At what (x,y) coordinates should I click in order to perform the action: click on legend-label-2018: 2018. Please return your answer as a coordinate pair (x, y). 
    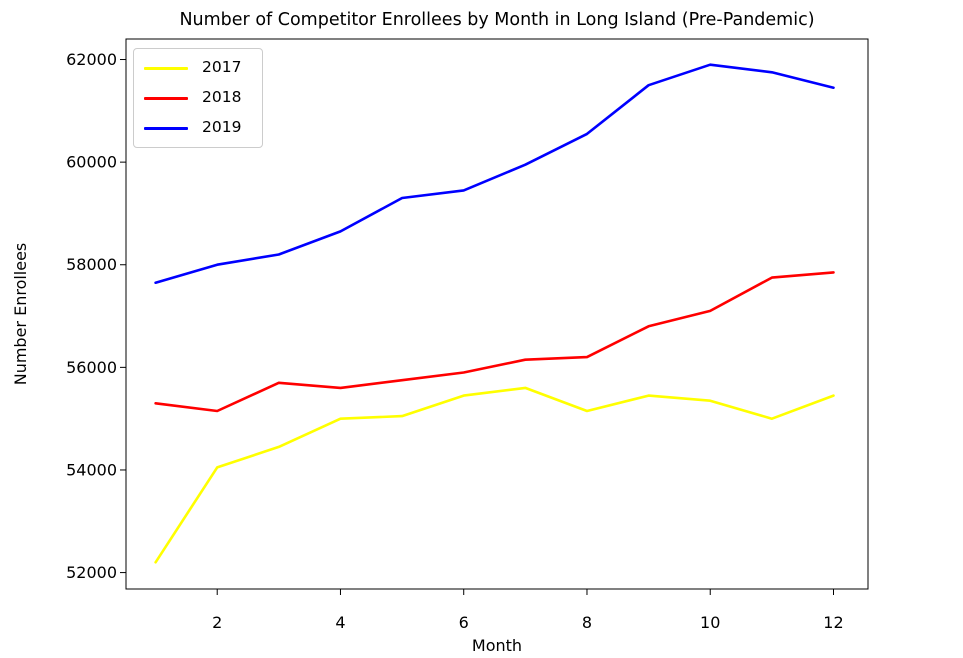
    Looking at the image, I should click on (222, 97).